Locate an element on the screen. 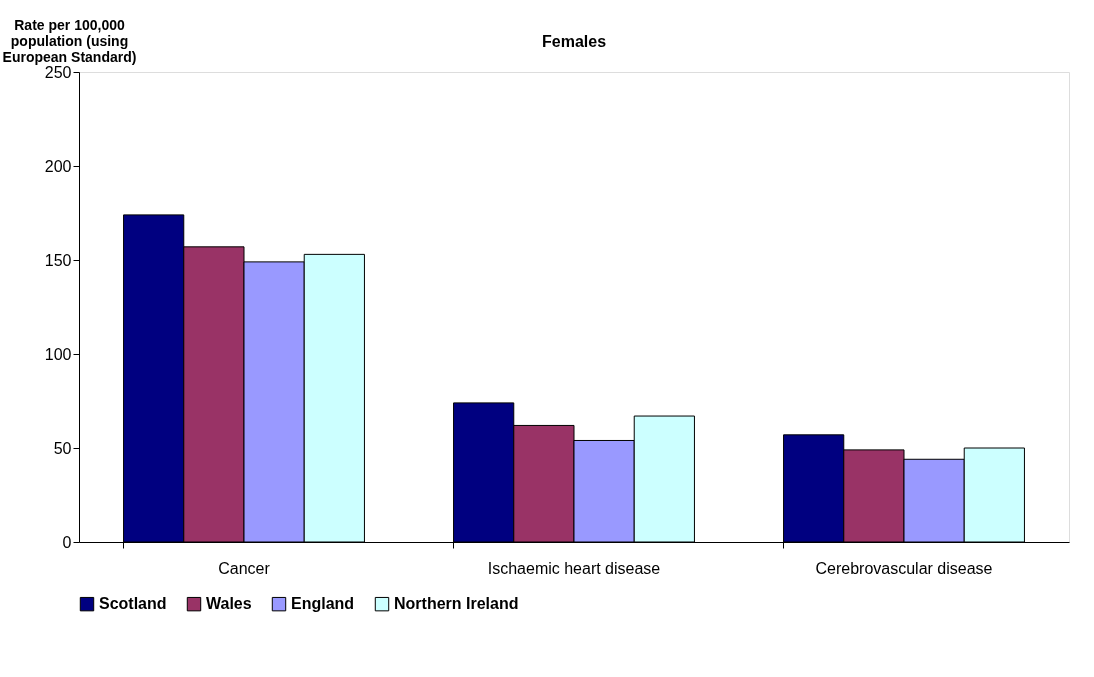 The width and height of the screenshot is (1094, 677). x-tick-label: Ischaemic heart disease is located at coordinates (574, 568).